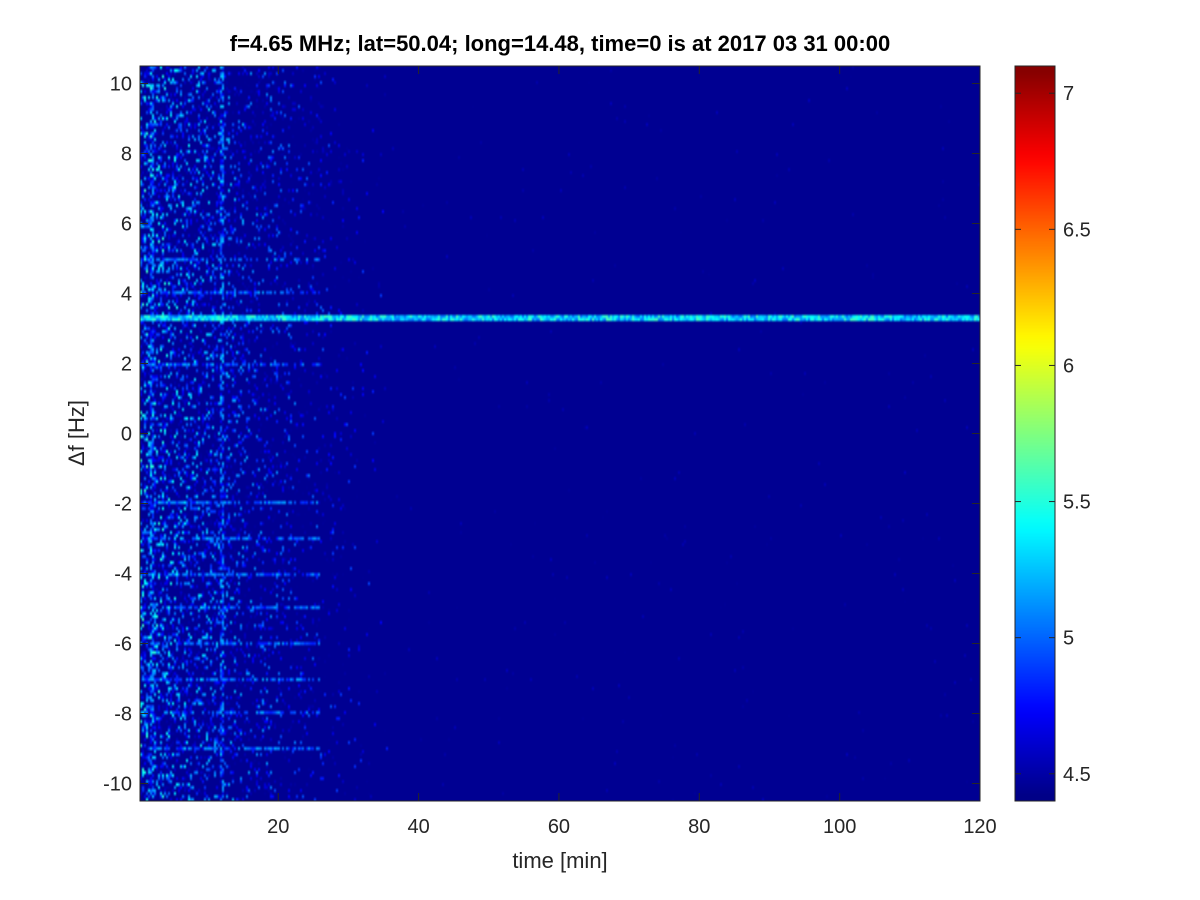 This screenshot has height=900, width=1200. What do you see at coordinates (1077, 230) in the screenshot?
I see `colorbar-tick-label: 6.5` at bounding box center [1077, 230].